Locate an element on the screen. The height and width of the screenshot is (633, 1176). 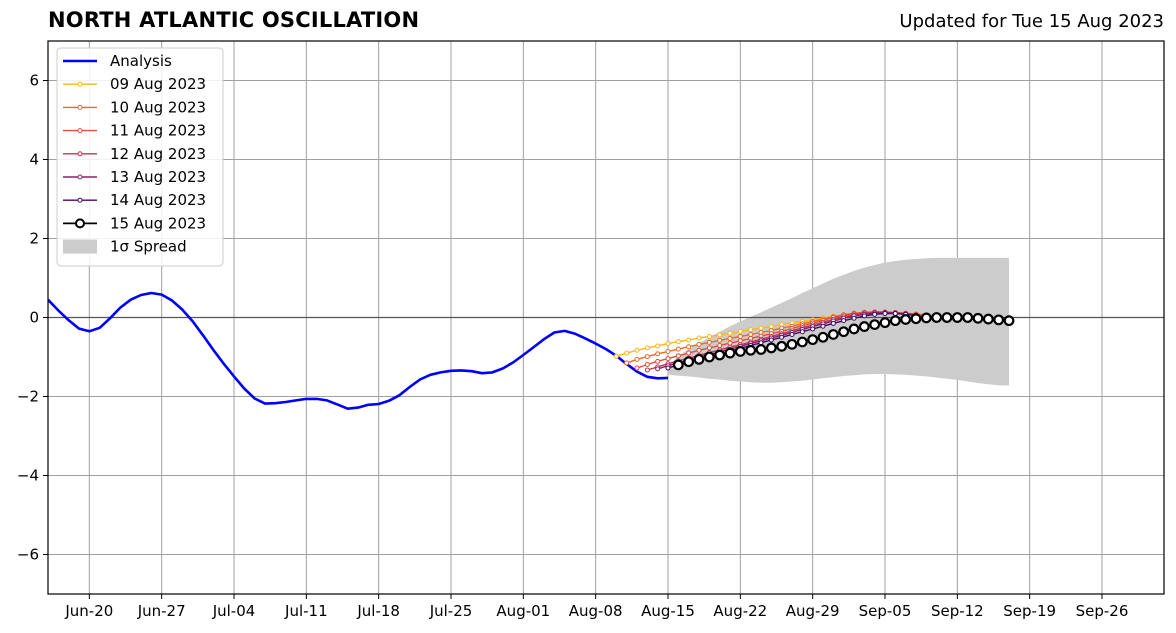
x-tick-label: Jul-11 is located at coordinates (306, 611).